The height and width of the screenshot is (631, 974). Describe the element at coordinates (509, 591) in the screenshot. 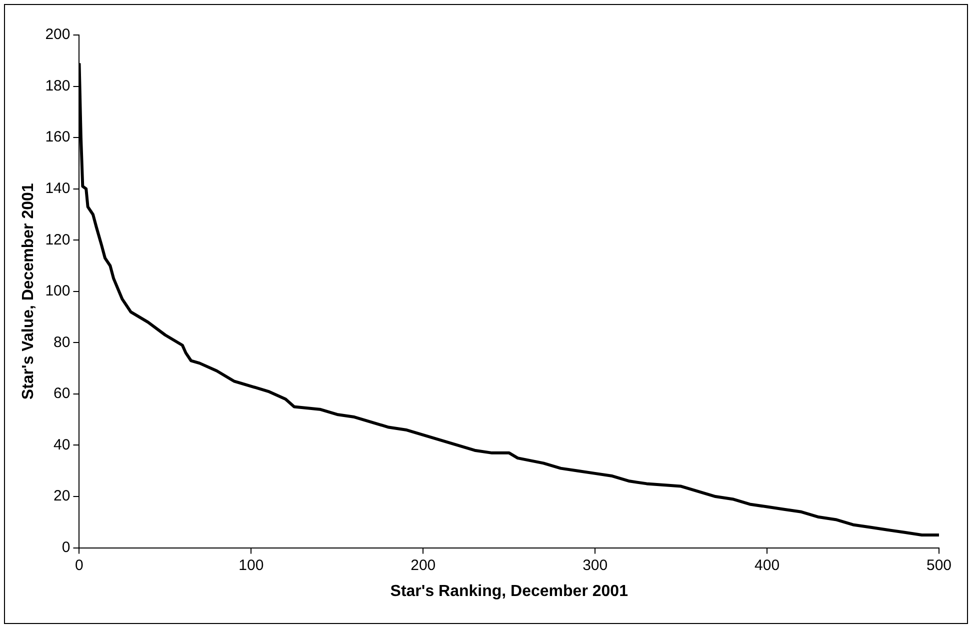

I see `x-axis-title: Star's Ranking, December 2001` at that location.